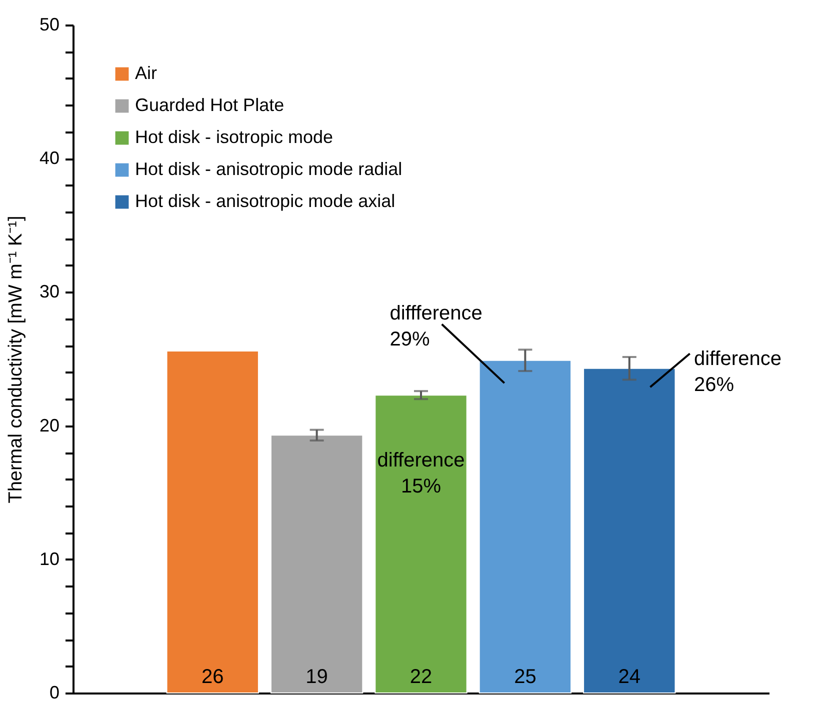 The height and width of the screenshot is (704, 829). I want to click on annotation: difference 15%, so click(421, 474).